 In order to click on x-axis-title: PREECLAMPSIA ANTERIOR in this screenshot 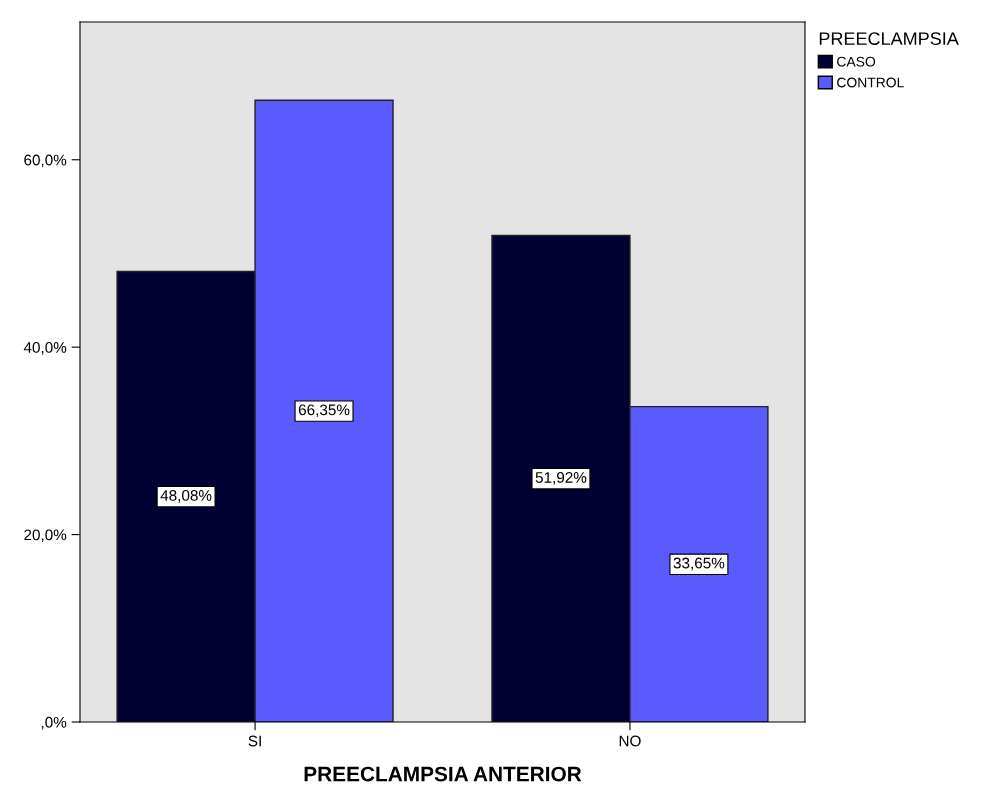, I will do `click(443, 774)`.